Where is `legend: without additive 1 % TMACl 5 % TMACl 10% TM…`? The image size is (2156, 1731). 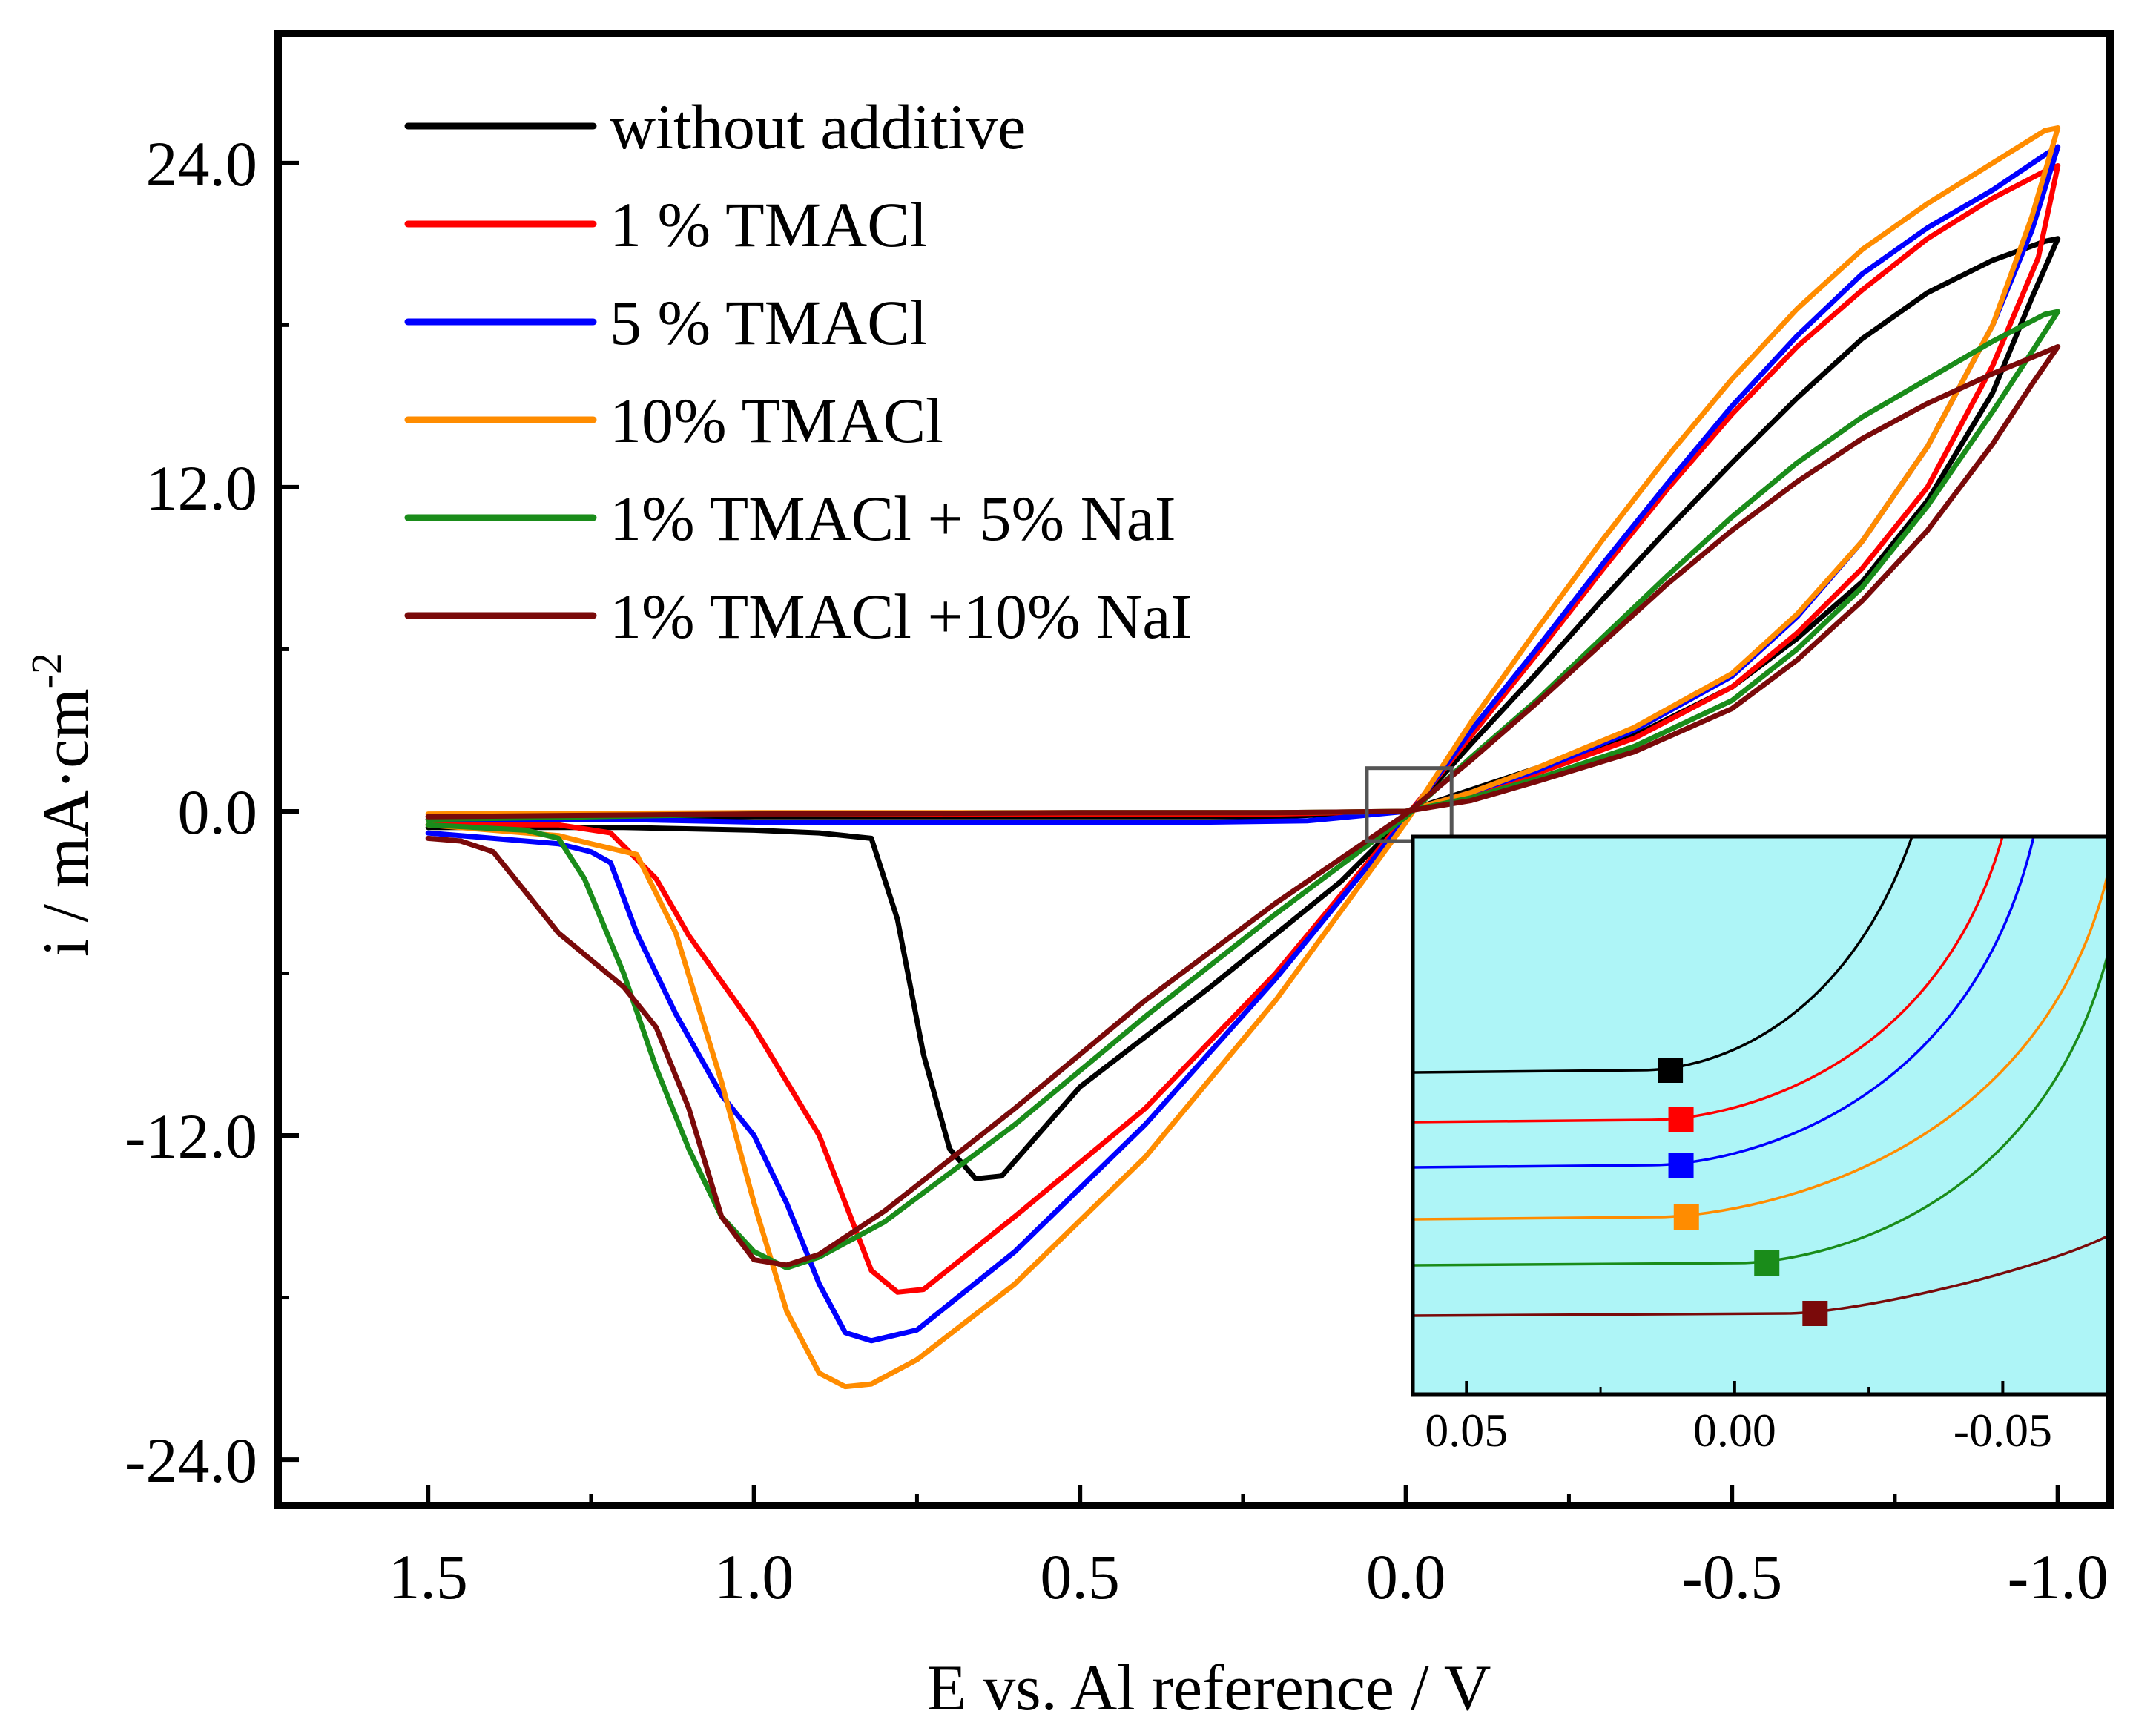 legend: without additive 1 % TMACl 5 % TMACl 10% TM… is located at coordinates (798, 371).